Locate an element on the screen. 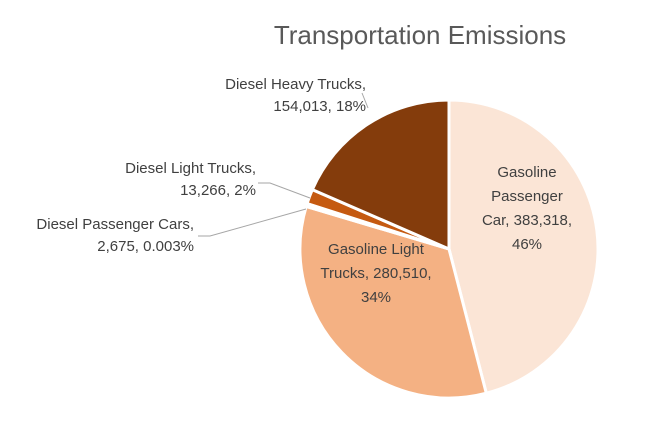  leader-line-diesel-heavy-trucks is located at coordinates (365, 100).